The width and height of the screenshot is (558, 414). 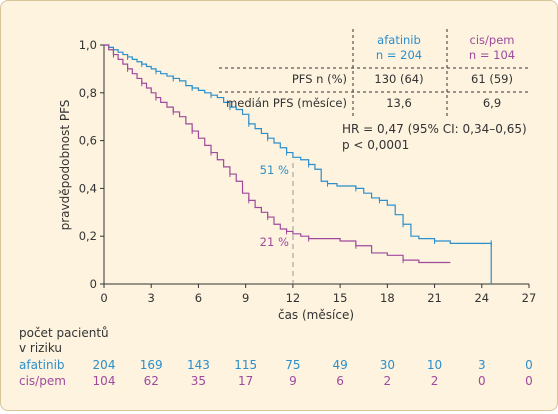 What do you see at coordinates (492, 79) in the screenshot?
I see `table-row1-cispem: 61 (59)` at bounding box center [492, 79].